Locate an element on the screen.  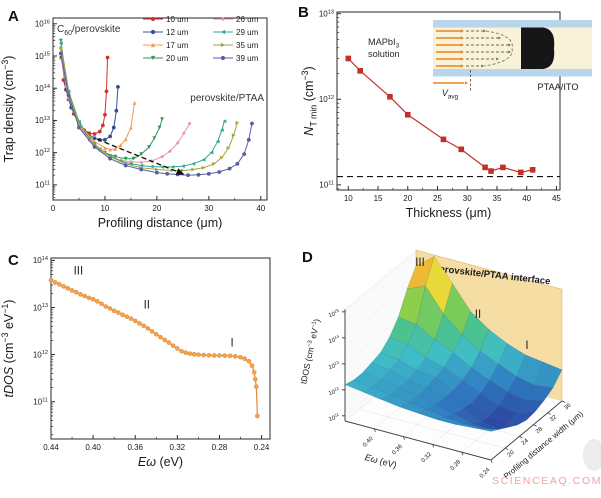
legend-label: 35 um is located at coordinates (247, 45).